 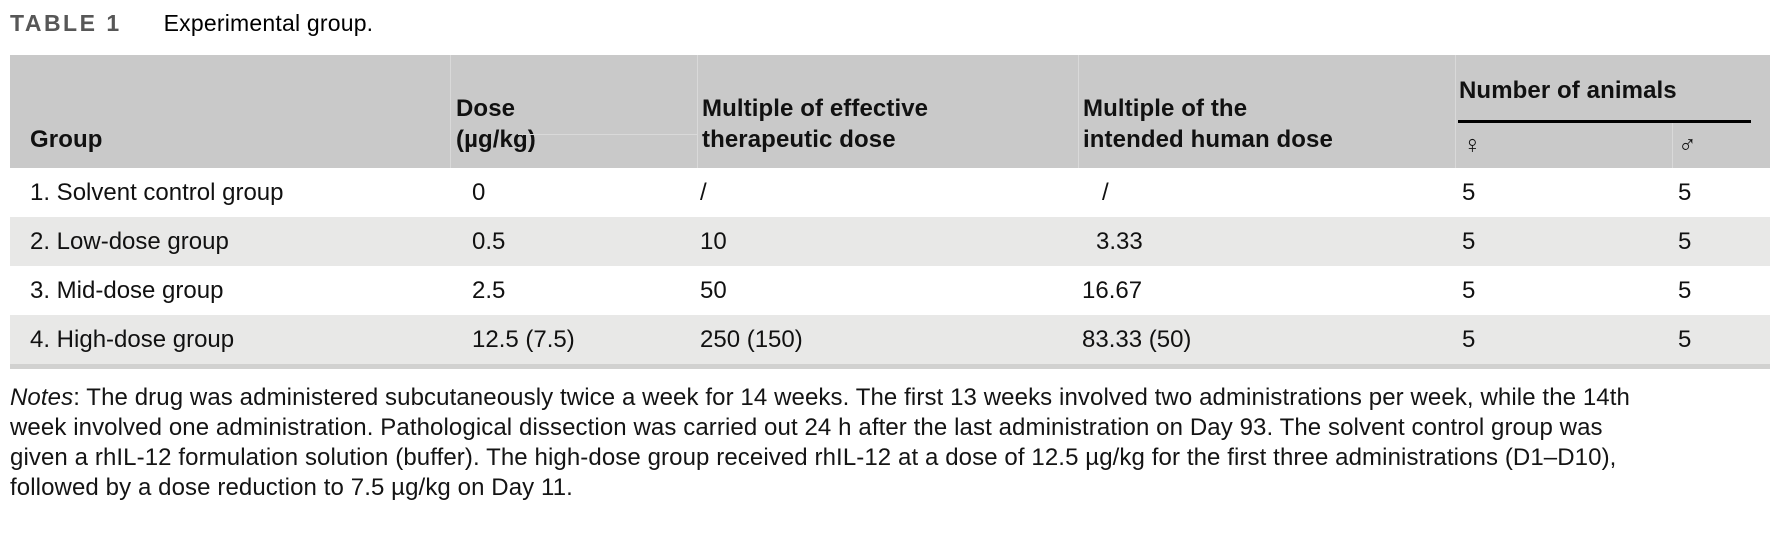 What do you see at coordinates (132, 339) in the screenshot?
I see `cell-group: 4. High-dose group` at bounding box center [132, 339].